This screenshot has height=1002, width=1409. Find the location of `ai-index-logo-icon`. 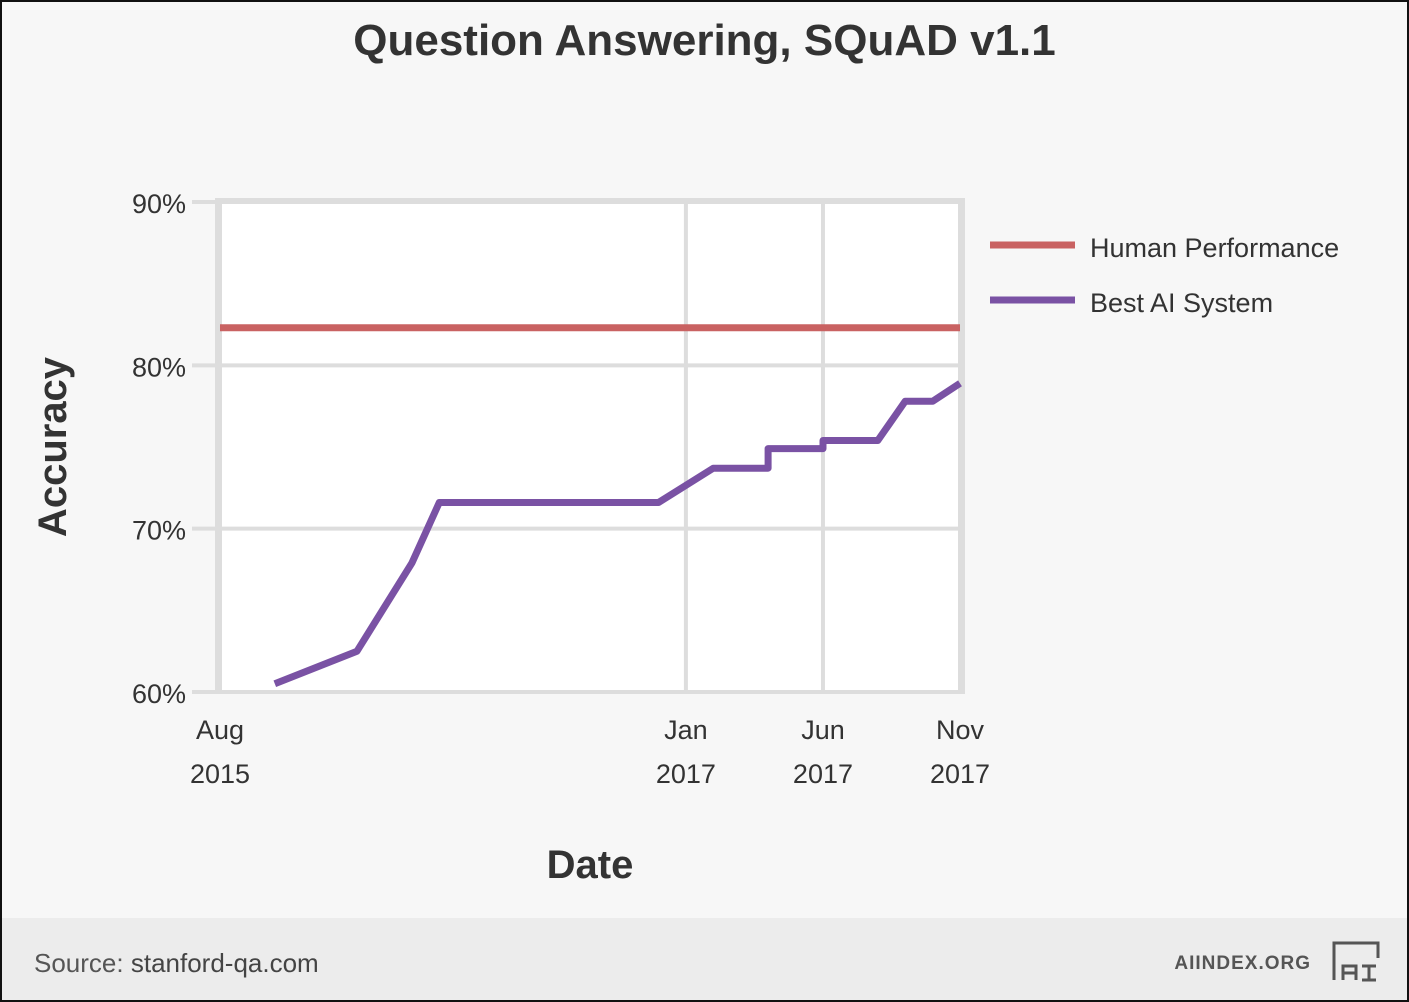

ai-index-logo-icon is located at coordinates (1356, 961).